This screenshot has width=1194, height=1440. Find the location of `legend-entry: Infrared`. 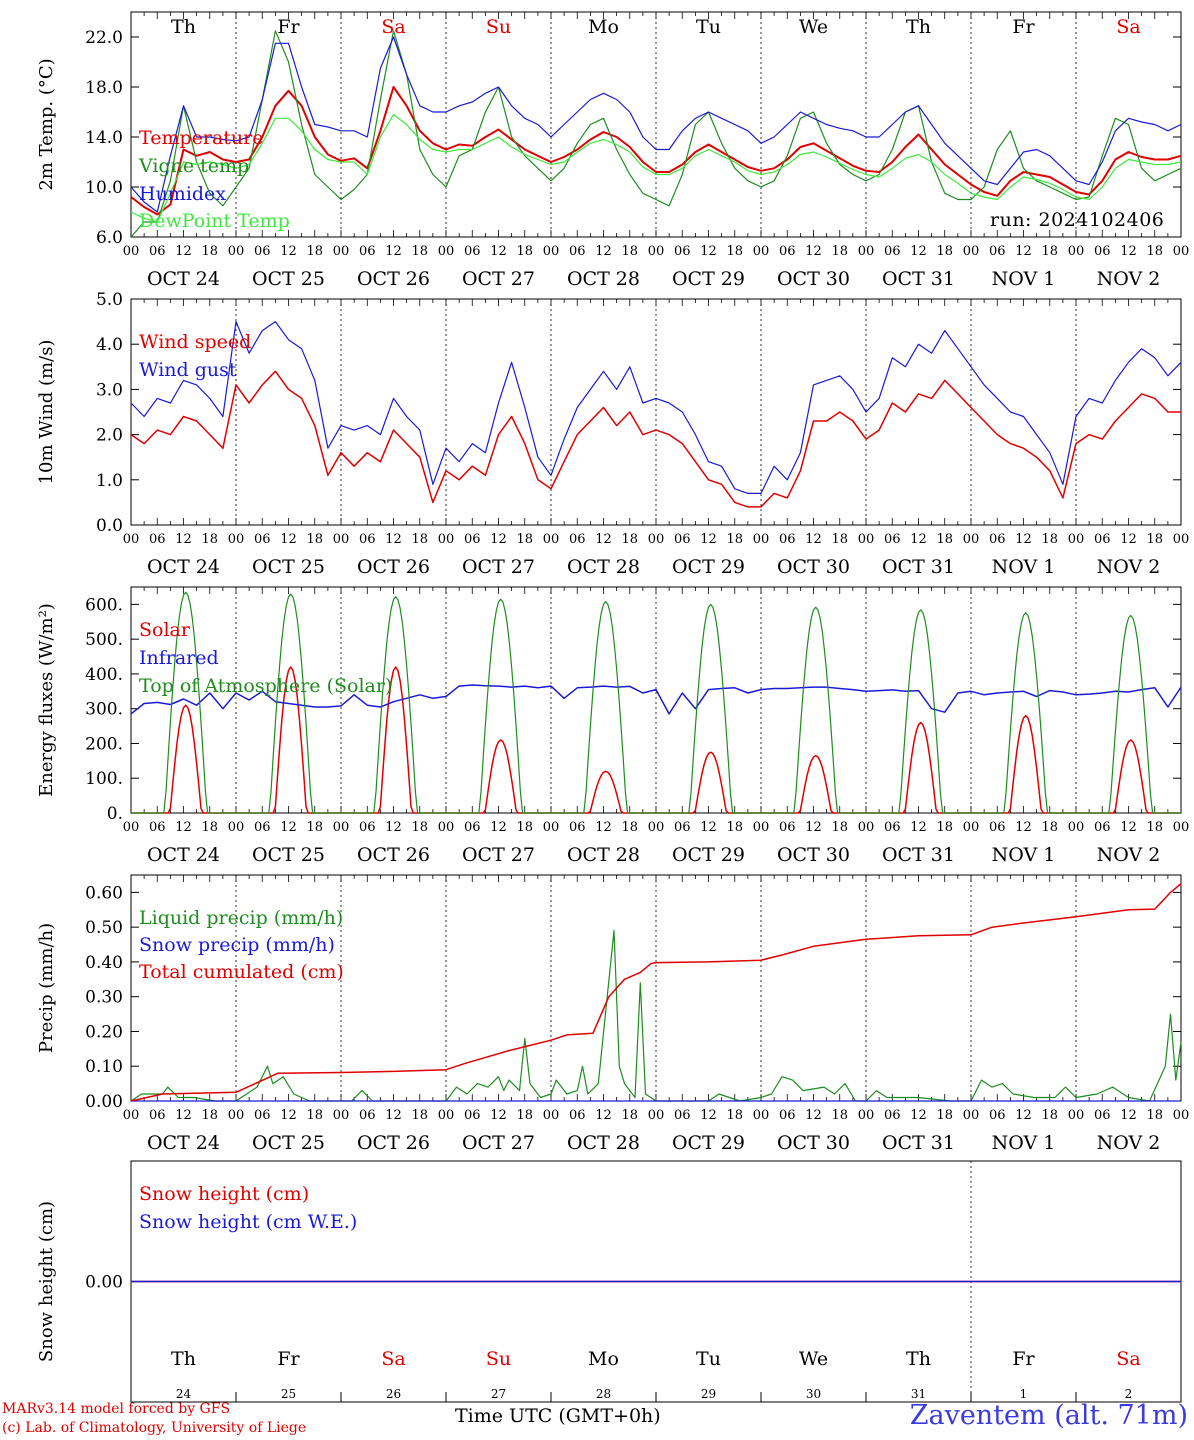

legend-entry: Infrared is located at coordinates (179, 658).